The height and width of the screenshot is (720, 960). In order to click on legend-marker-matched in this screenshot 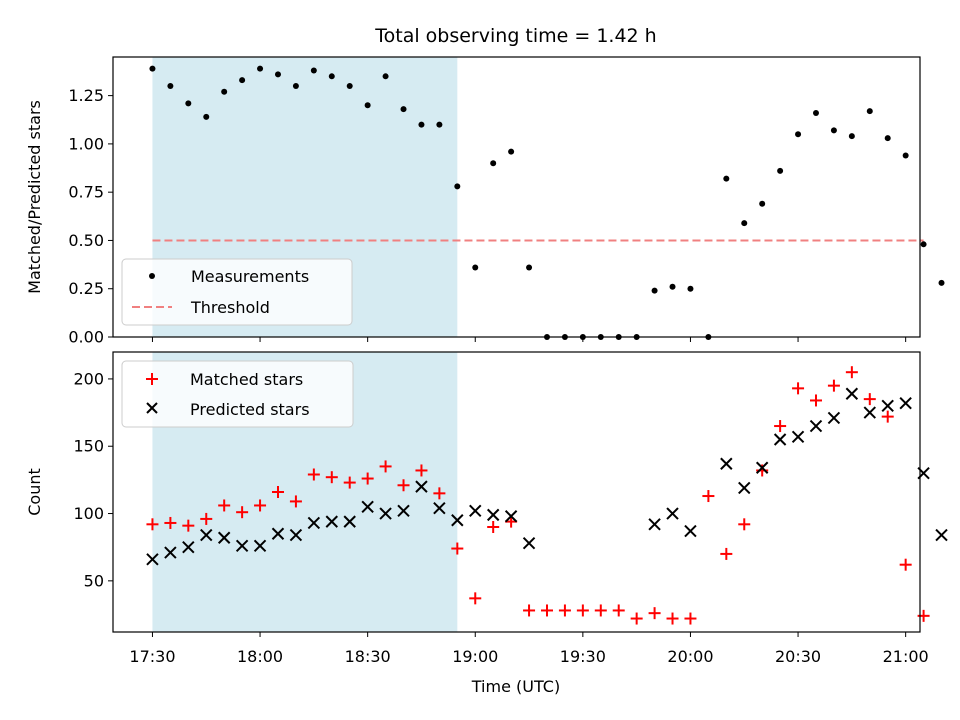, I will do `click(152, 379)`.